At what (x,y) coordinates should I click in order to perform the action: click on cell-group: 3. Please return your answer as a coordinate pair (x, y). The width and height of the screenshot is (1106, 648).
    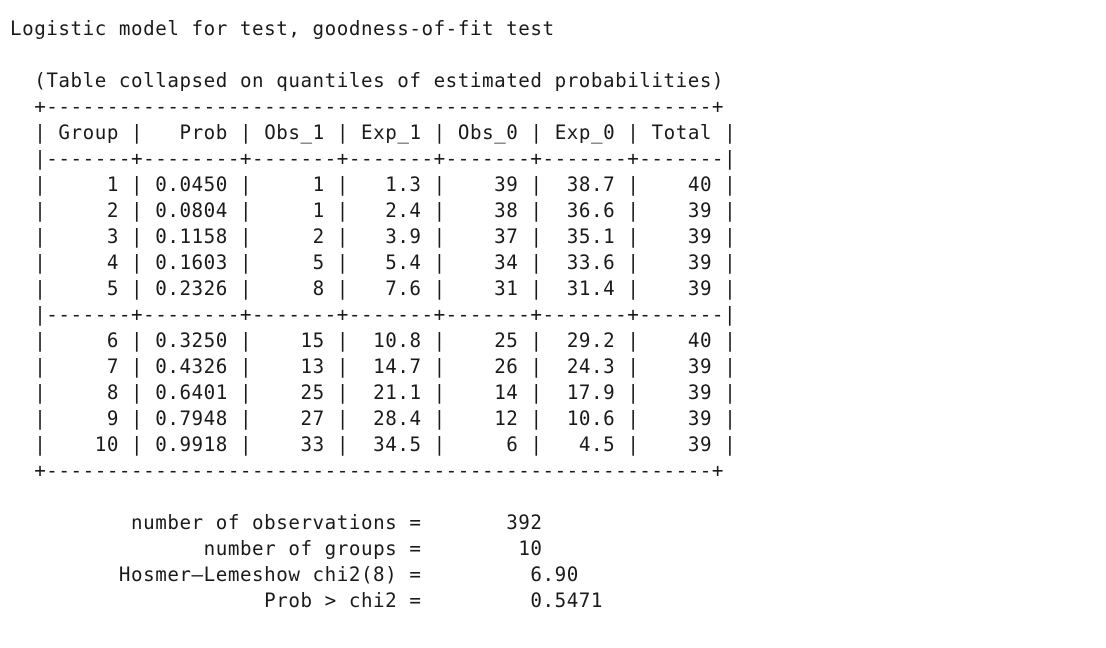
    Looking at the image, I should click on (112, 236).